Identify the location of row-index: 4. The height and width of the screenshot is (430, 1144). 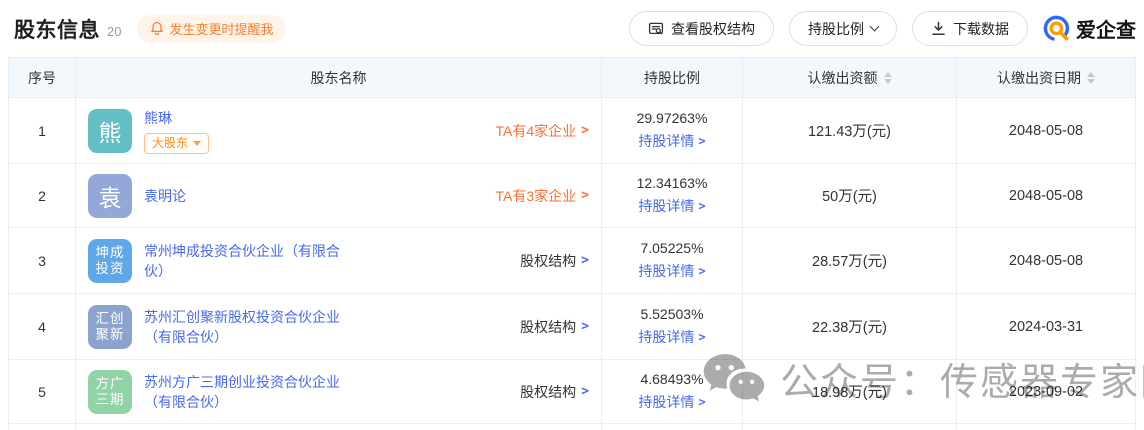
(42, 326).